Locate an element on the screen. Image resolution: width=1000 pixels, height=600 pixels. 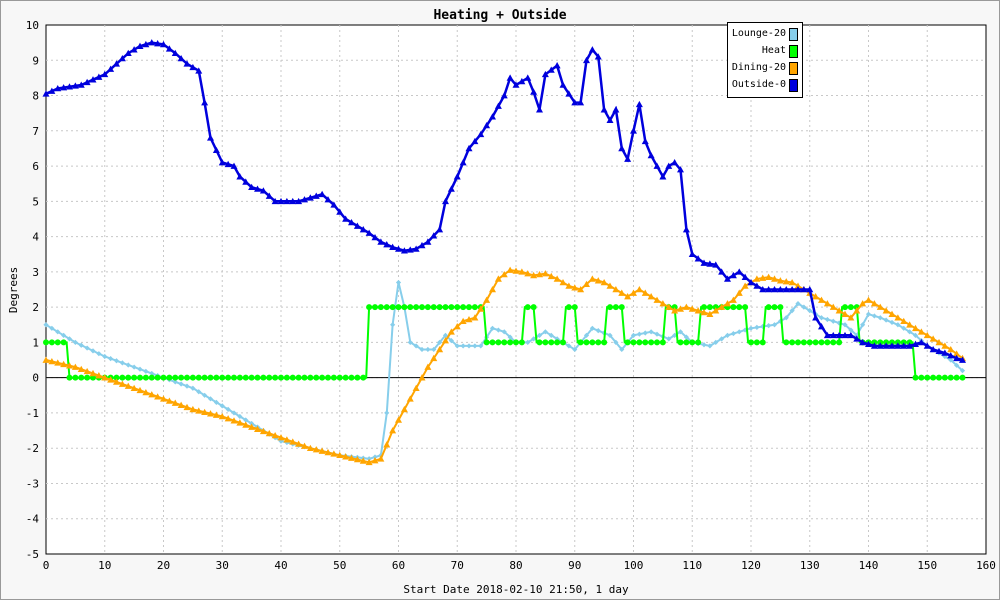
y-tick-label: 7 is located at coordinates (35, 131).